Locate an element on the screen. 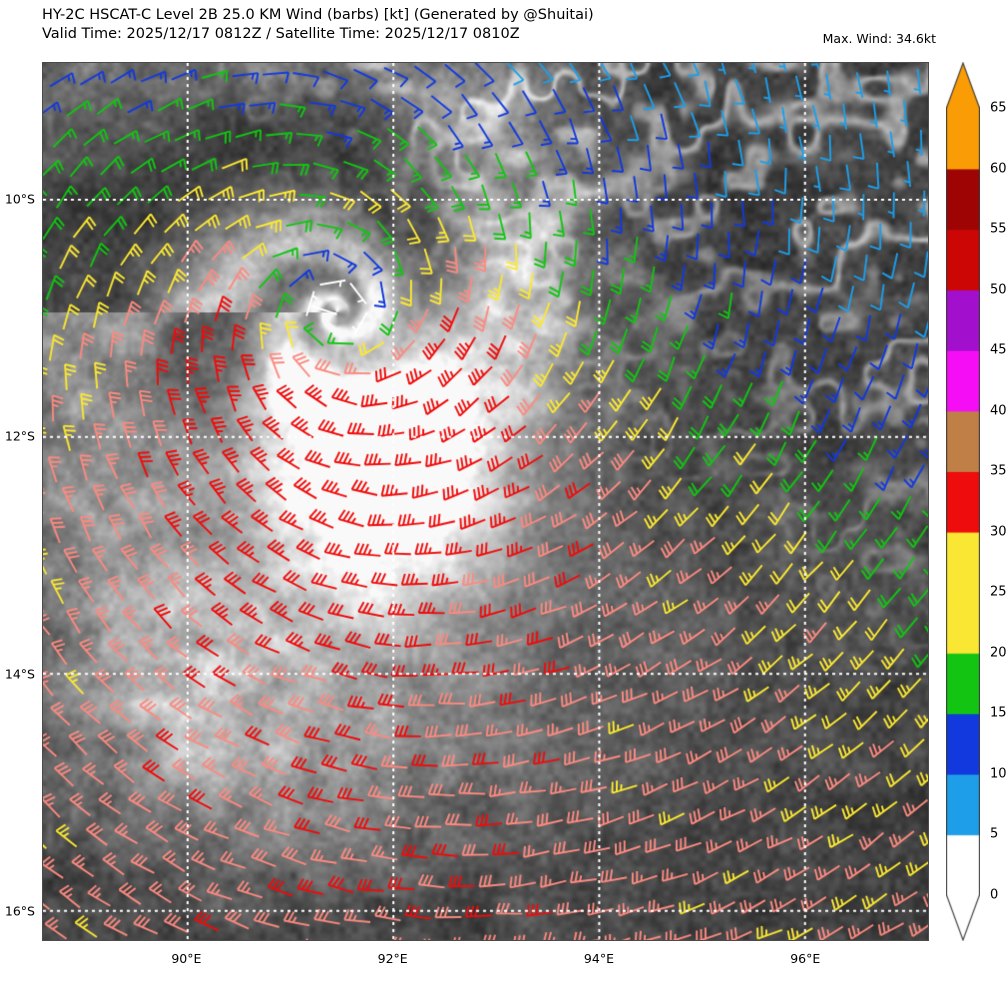 The width and height of the screenshot is (1008, 996). colorbar-tick-label: 20 is located at coordinates (998, 653).